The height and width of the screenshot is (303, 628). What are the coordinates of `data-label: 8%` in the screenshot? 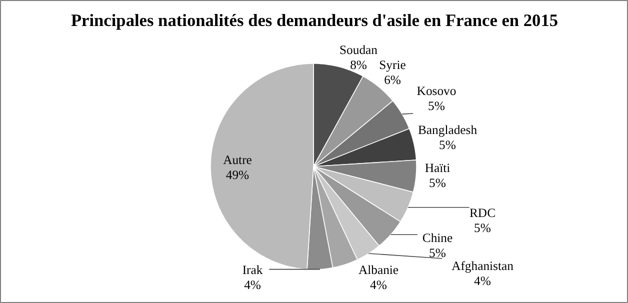 It's located at (359, 65).